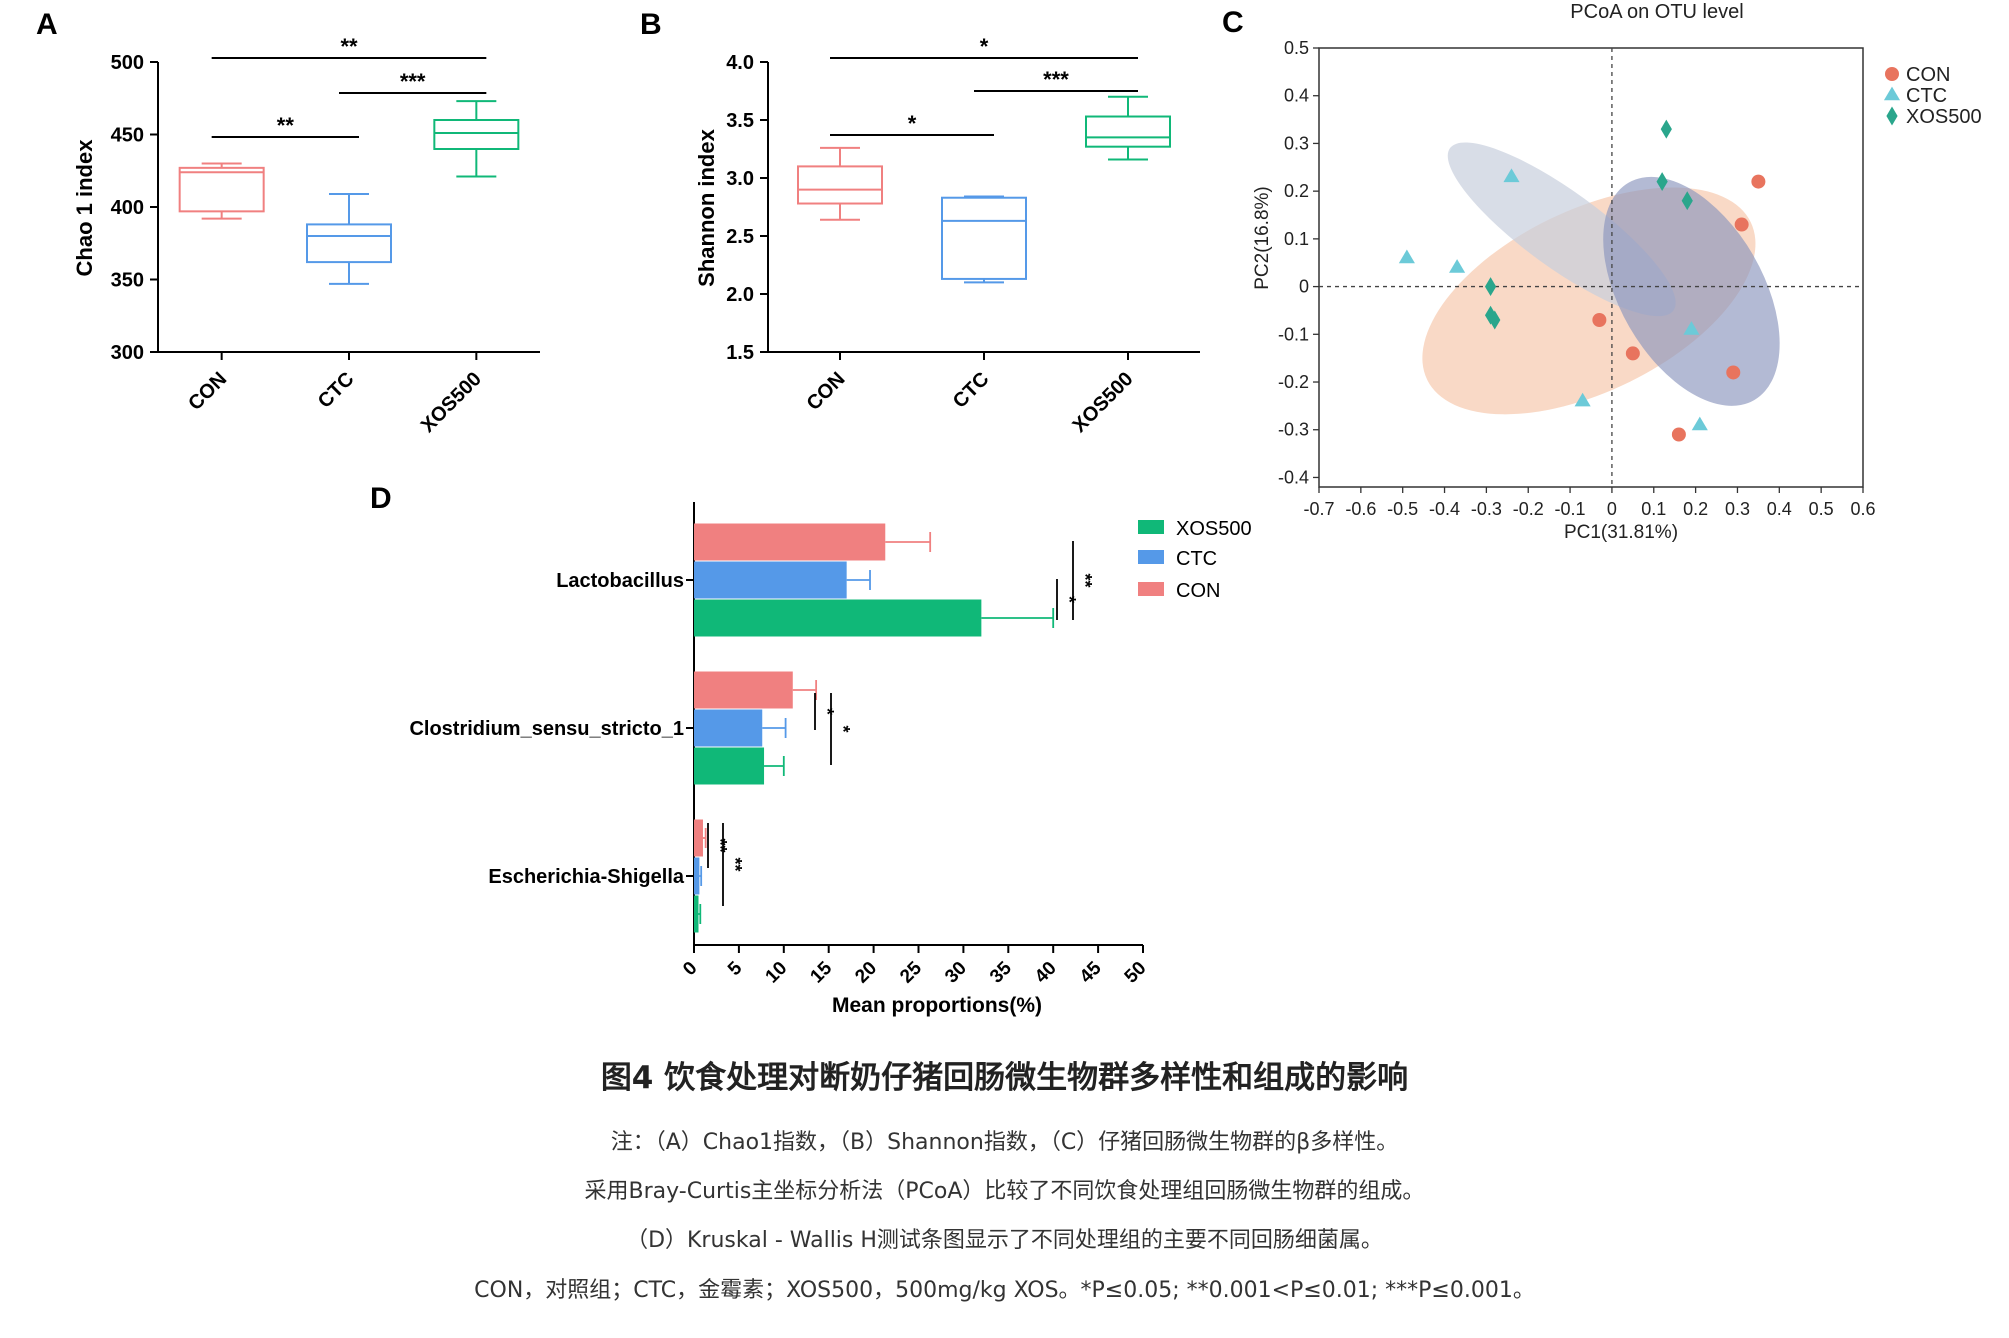  I want to click on x-tick-label: 40, so click(1046, 973).